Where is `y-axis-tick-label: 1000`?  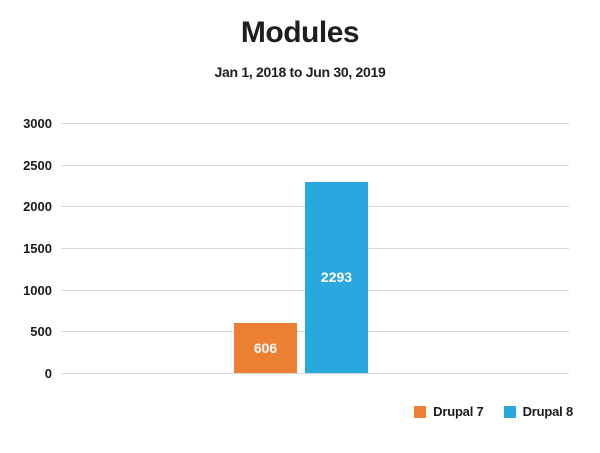
y-axis-tick-label: 1000 is located at coordinates (37, 290).